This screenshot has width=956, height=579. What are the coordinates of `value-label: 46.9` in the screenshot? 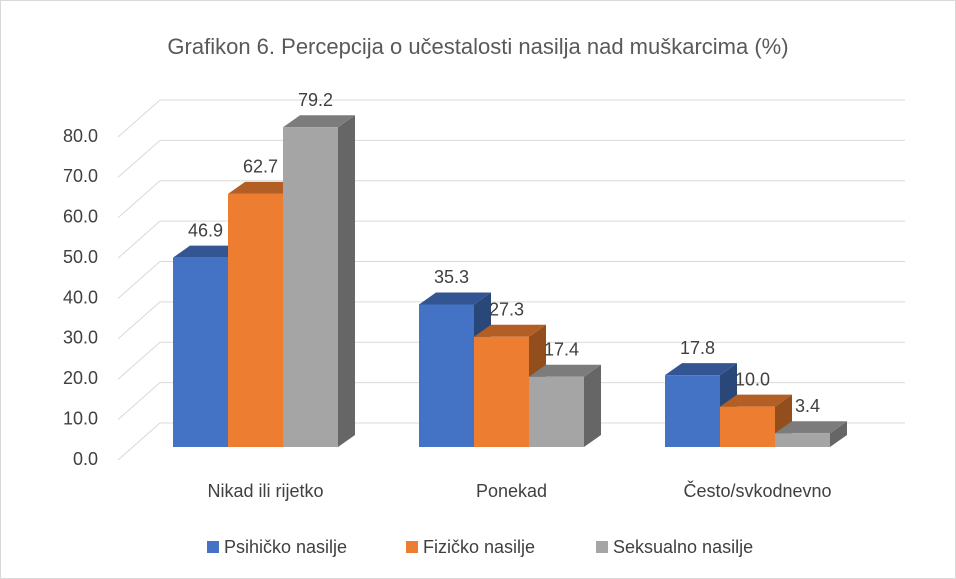 It's located at (205, 230).